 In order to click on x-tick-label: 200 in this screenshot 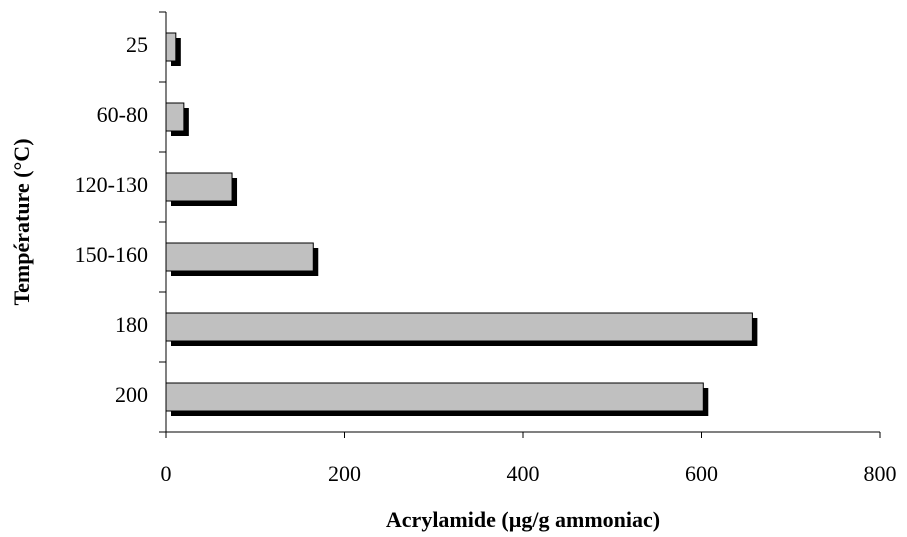, I will do `click(344, 473)`.